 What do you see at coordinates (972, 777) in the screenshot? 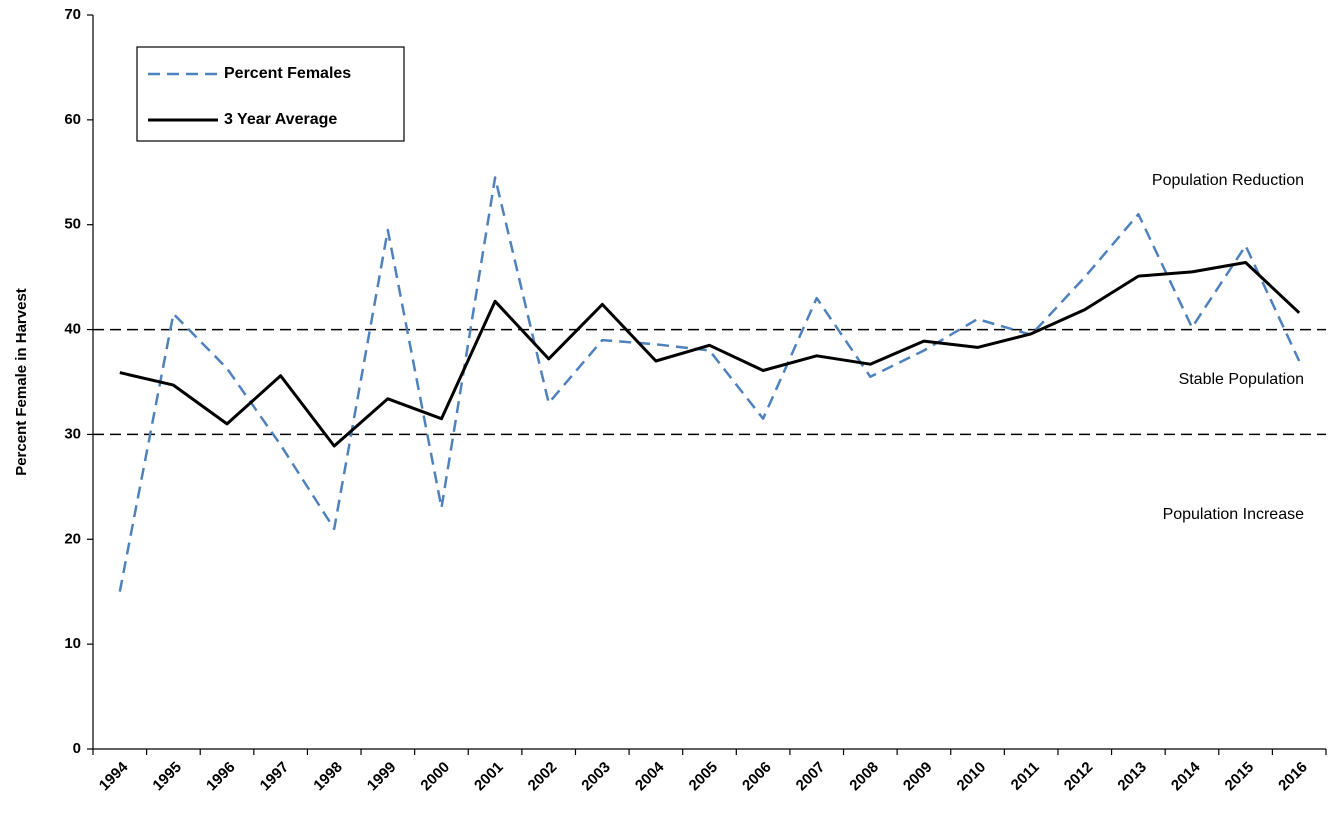
I see `x-tick-label: 2010` at bounding box center [972, 777].